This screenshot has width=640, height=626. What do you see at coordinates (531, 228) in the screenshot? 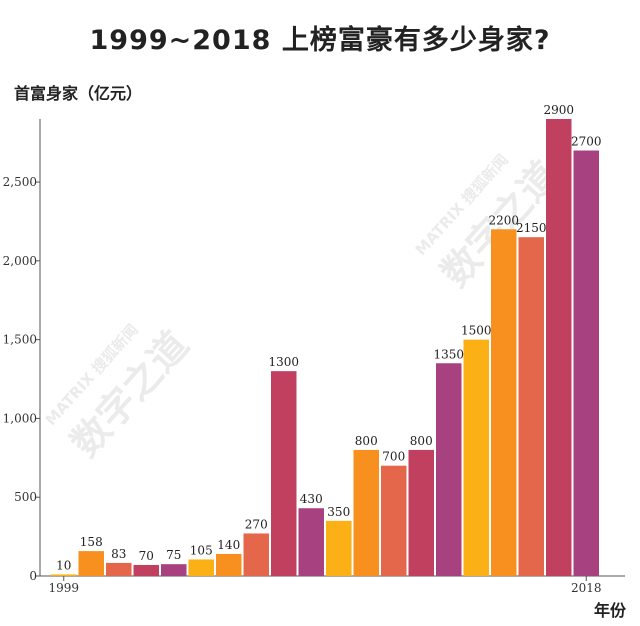
I see `data-label: 2150` at bounding box center [531, 228].